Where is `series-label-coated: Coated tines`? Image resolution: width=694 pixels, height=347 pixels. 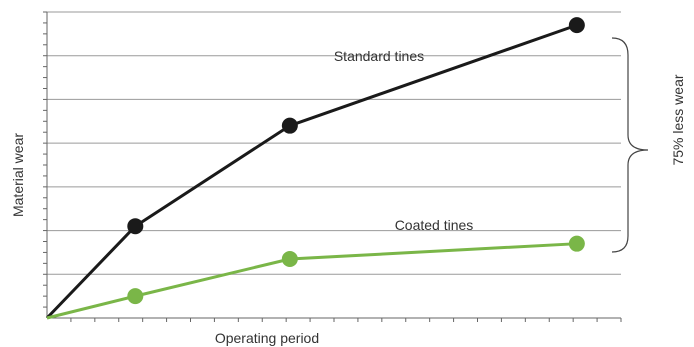
series-label-coated: Coated tines is located at coordinates (434, 225).